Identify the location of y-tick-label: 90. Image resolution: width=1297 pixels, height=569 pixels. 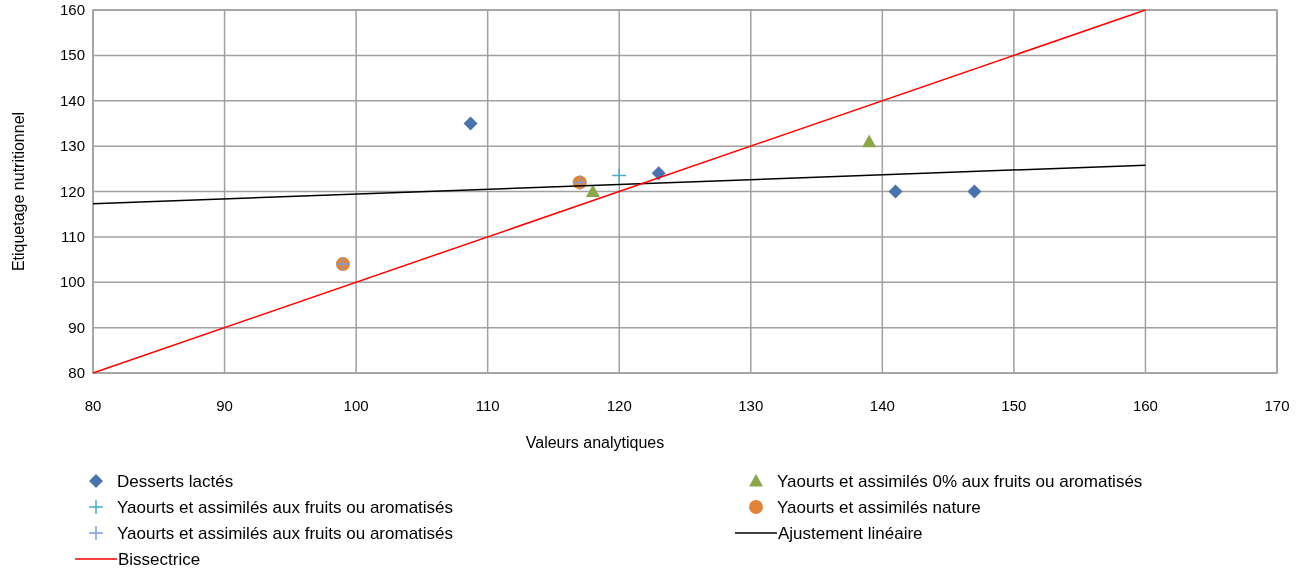
(76, 327).